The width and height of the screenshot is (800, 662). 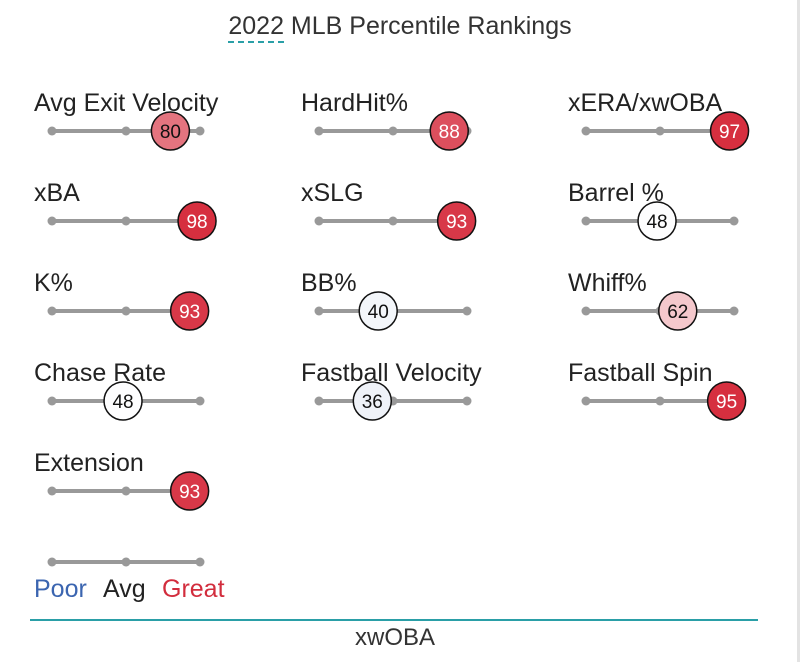 I want to click on metric-fastball-velocity-label: Fastball Velocity, so click(x=391, y=373).